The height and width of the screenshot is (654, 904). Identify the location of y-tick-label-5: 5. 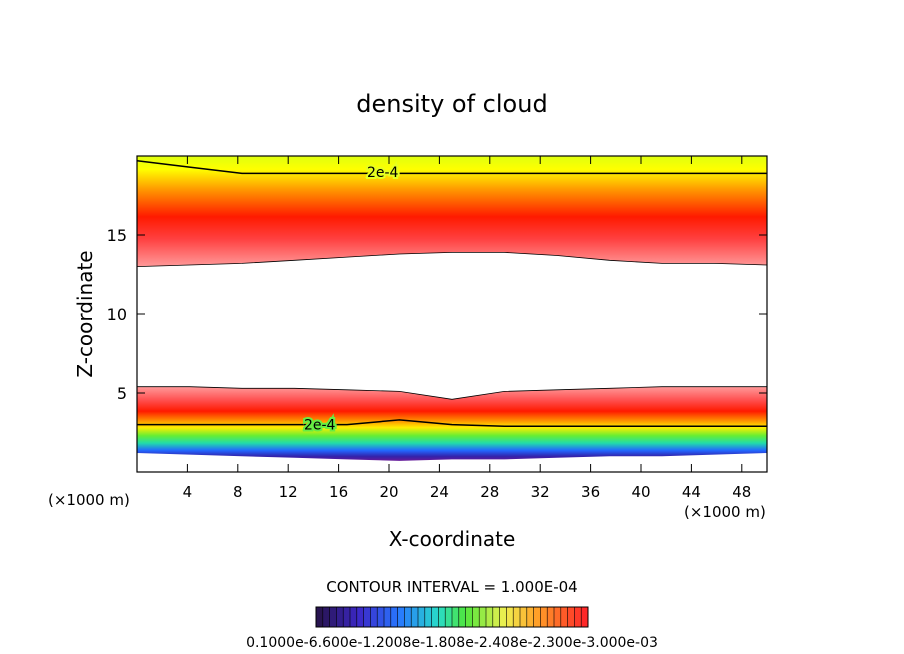
(122, 393).